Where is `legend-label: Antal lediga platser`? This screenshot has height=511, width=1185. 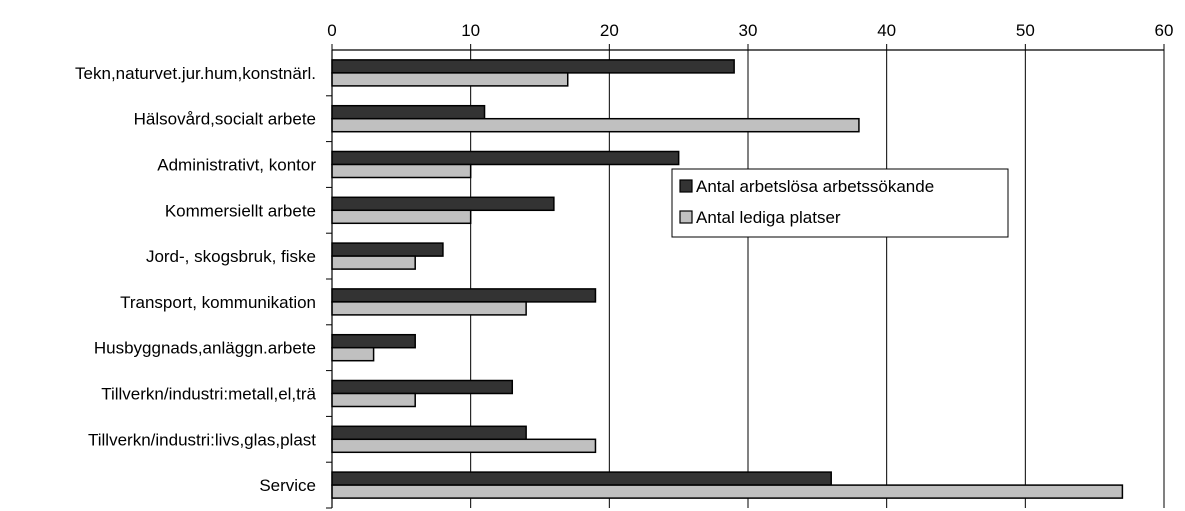
legend-label: Antal lediga platser is located at coordinates (768, 217).